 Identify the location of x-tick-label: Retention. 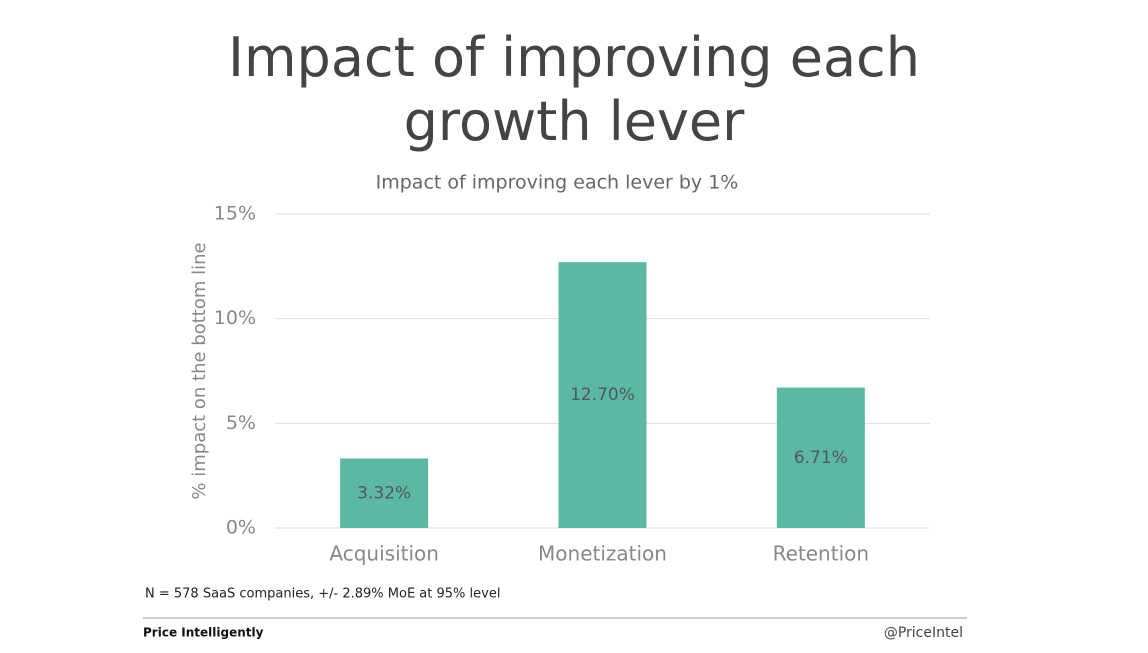
(821, 554).